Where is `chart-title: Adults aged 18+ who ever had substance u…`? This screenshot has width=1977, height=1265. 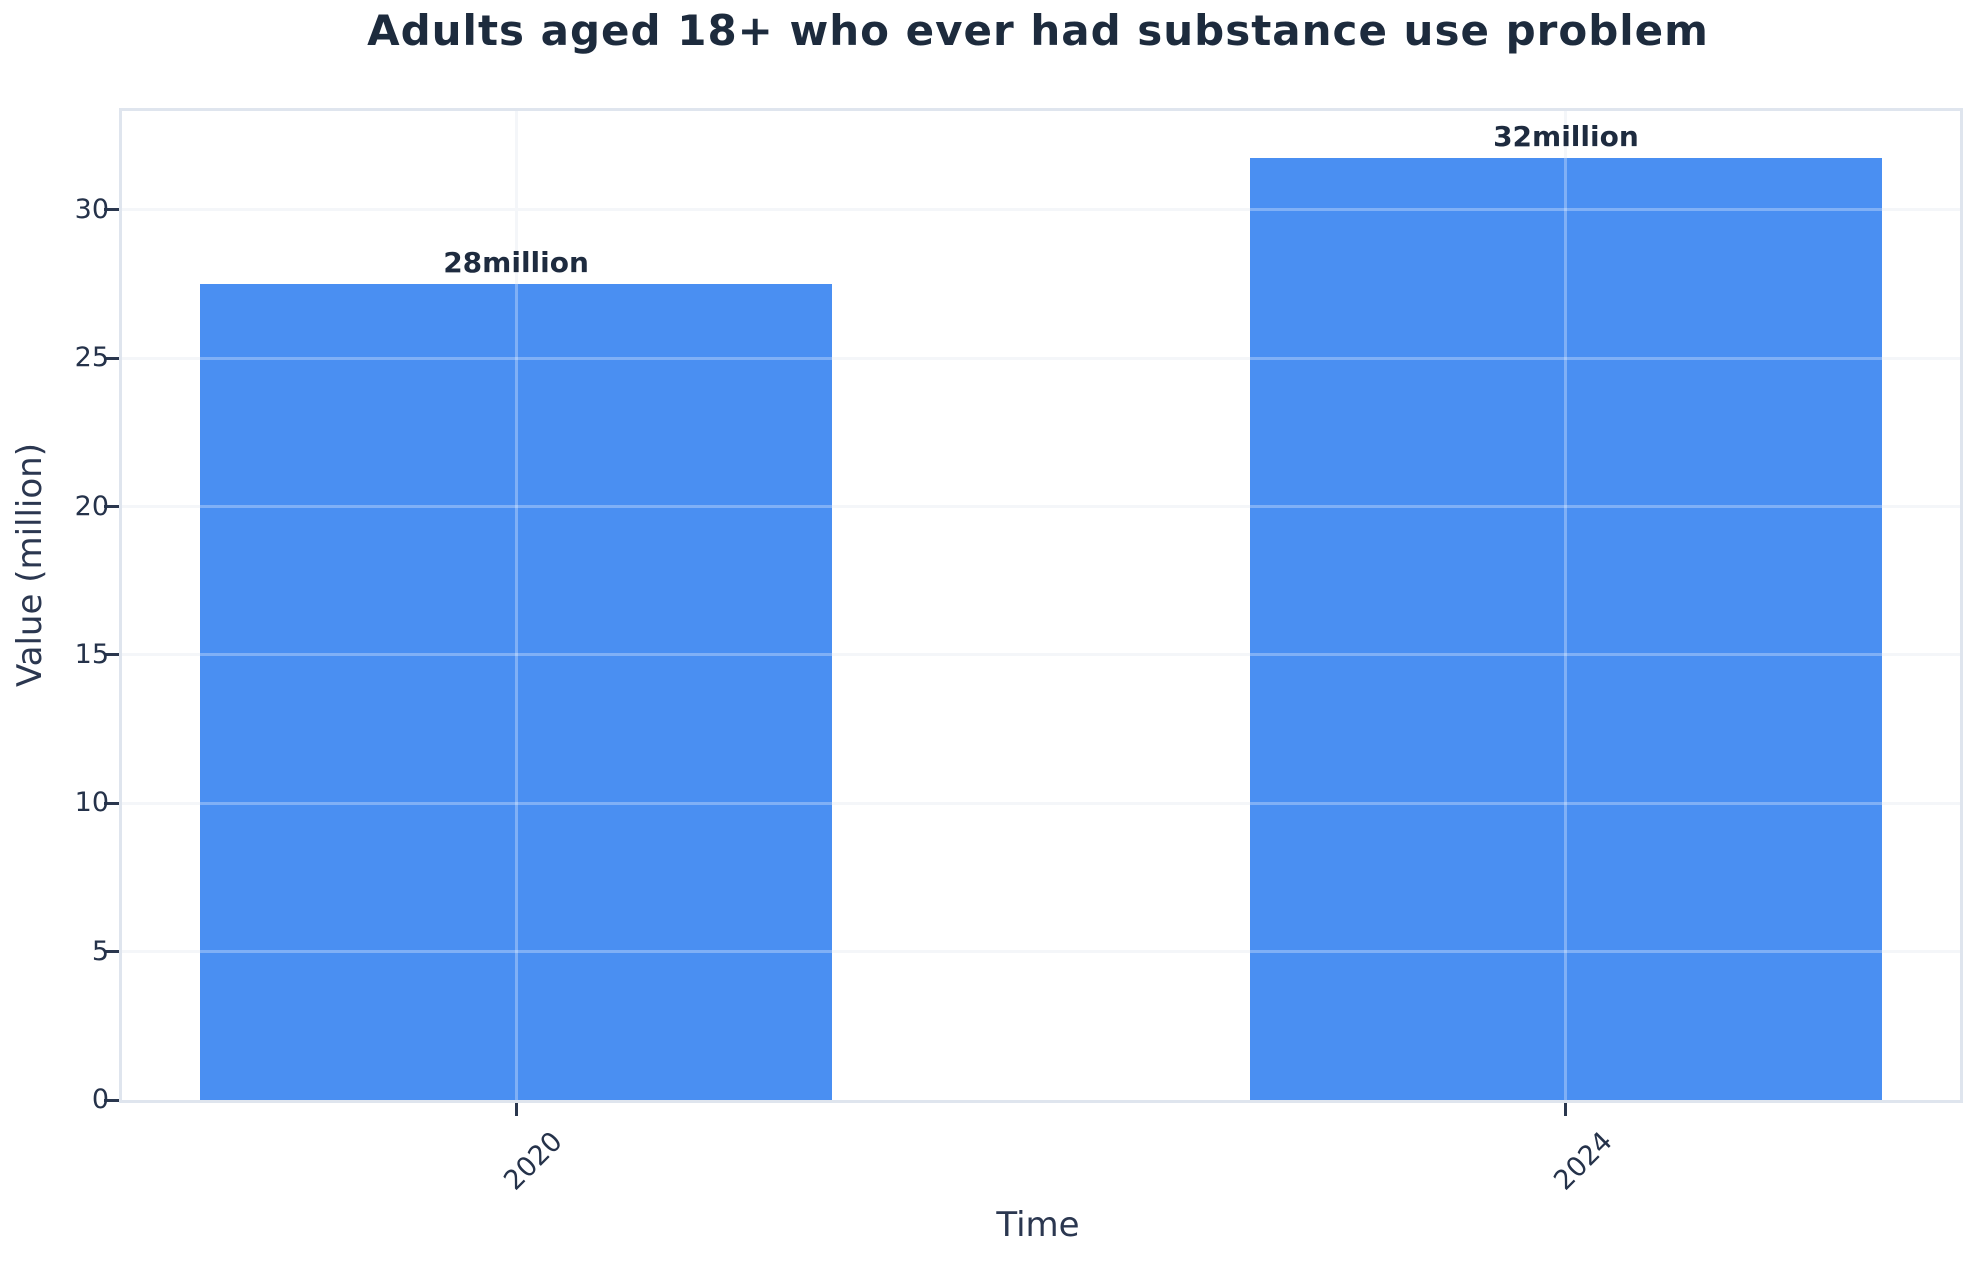 chart-title: Adults aged 18+ who ever had substance u… is located at coordinates (1038, 30).